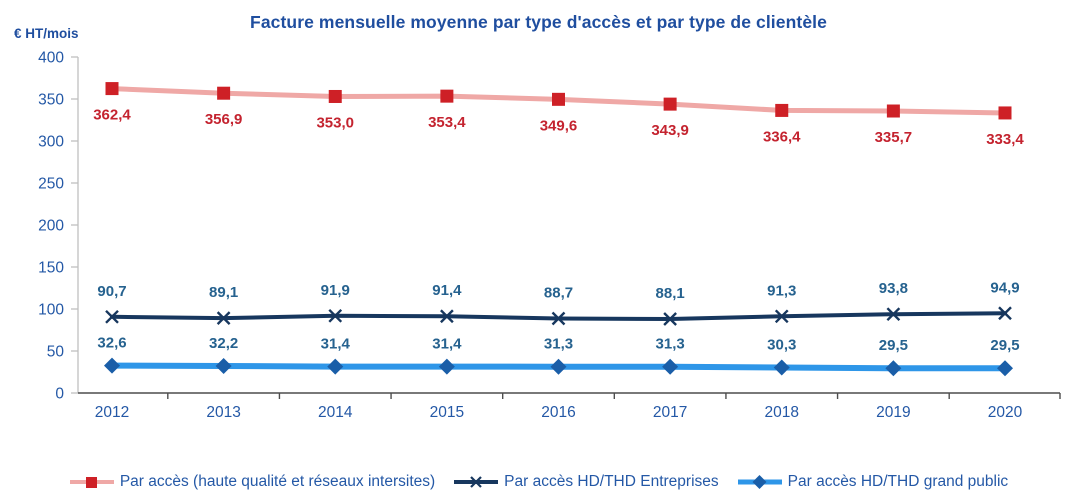  What do you see at coordinates (112, 412) in the screenshot?
I see `x-tick-label: 2012` at bounding box center [112, 412].